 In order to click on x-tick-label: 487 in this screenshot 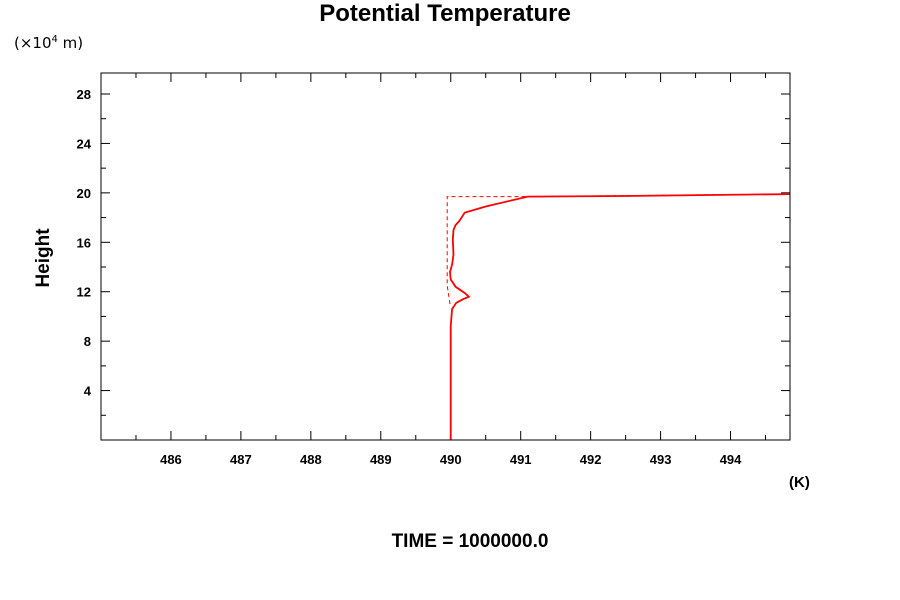, I will do `click(241, 459)`.